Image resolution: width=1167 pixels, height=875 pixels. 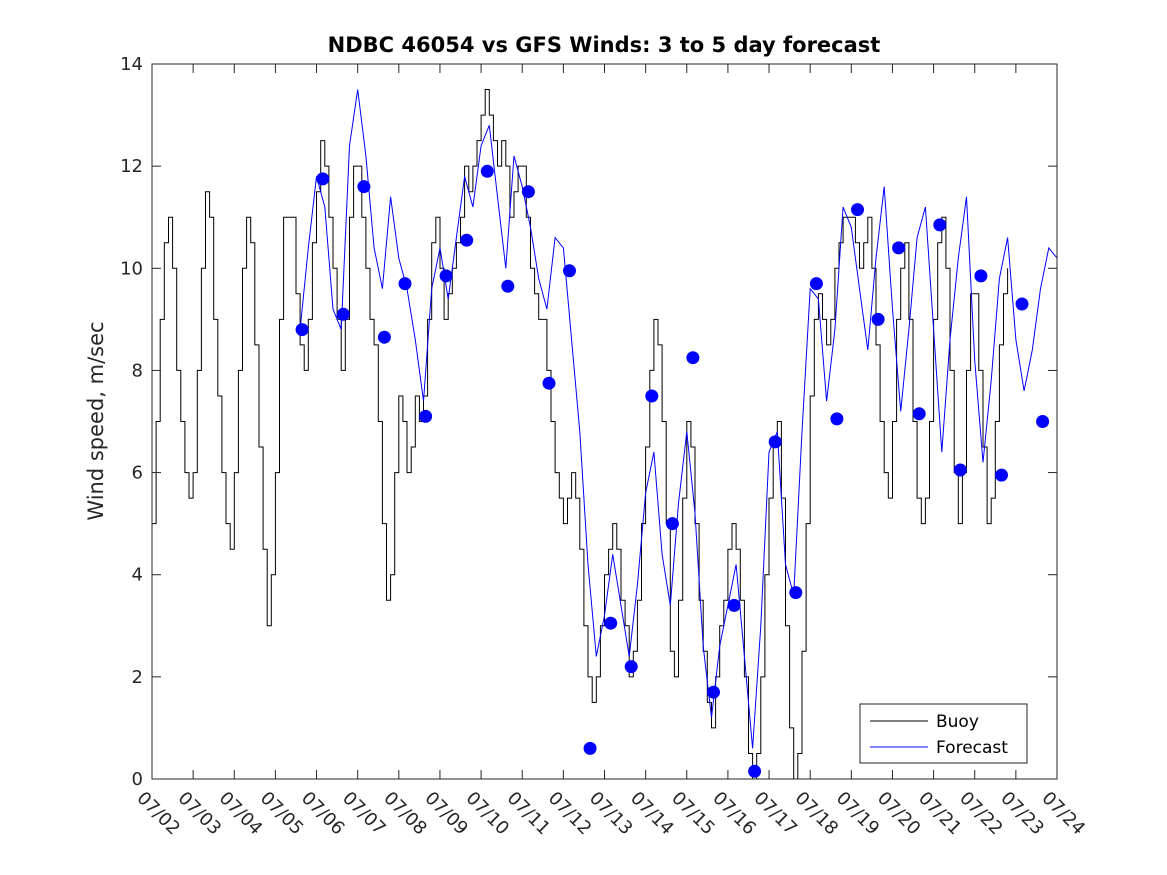 What do you see at coordinates (137, 779) in the screenshot?
I see `y-tick-label: 0` at bounding box center [137, 779].